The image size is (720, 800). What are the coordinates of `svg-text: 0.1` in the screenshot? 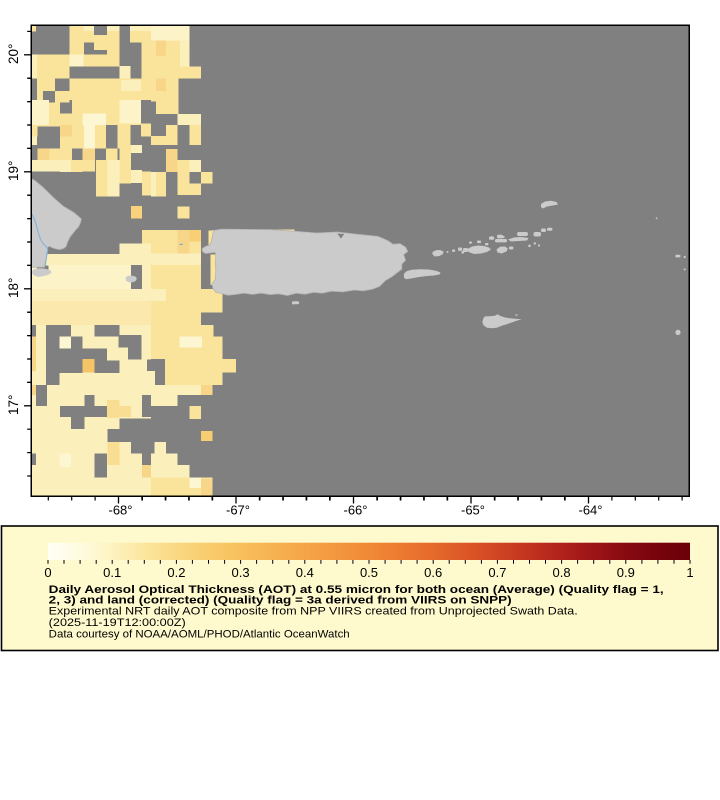 It's located at (112, 572).